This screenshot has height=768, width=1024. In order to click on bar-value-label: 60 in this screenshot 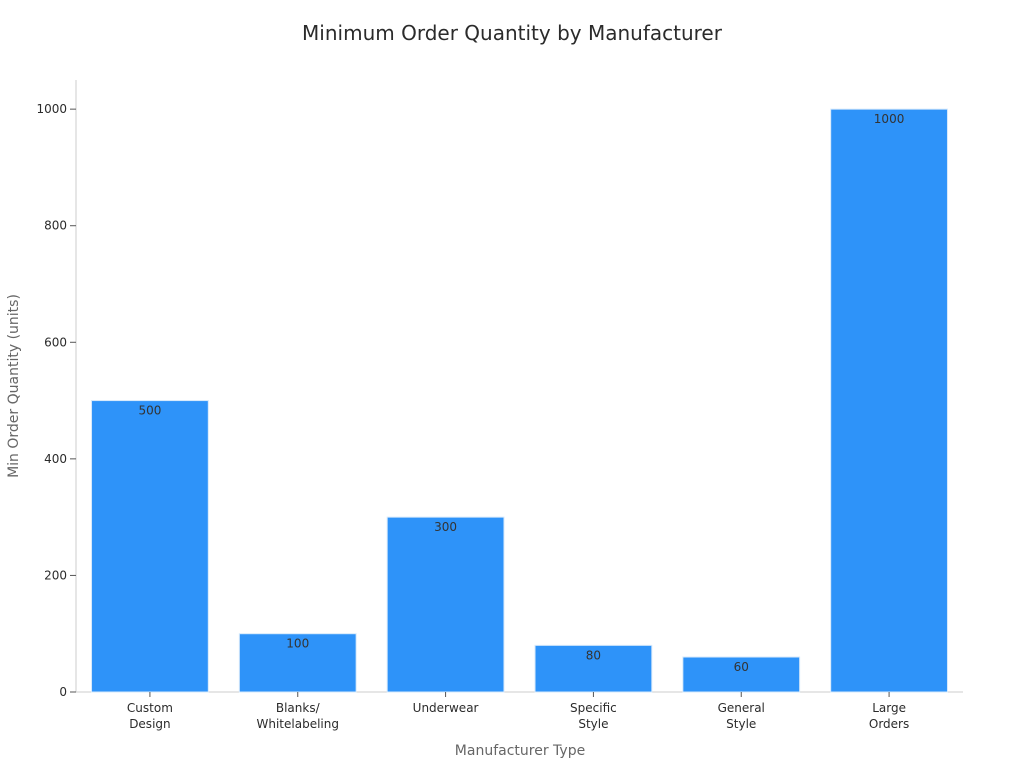, I will do `click(741, 667)`.